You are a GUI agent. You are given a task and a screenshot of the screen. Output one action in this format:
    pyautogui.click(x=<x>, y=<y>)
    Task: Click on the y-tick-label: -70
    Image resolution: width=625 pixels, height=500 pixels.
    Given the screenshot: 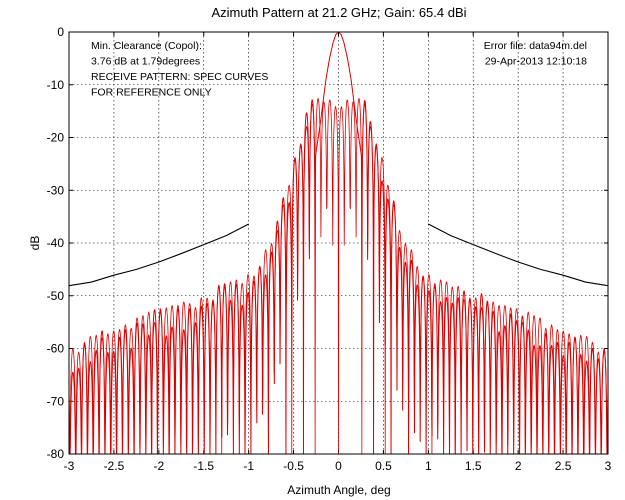 What is the action you would take?
    pyautogui.click(x=56, y=401)
    